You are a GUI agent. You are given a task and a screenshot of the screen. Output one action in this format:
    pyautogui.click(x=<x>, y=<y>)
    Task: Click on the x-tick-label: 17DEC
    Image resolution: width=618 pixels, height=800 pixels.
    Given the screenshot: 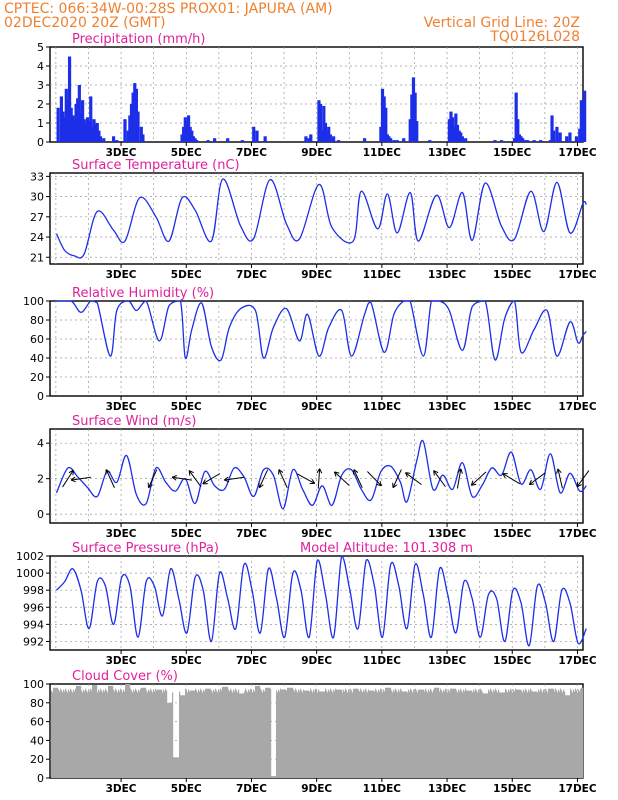 What is the action you would take?
    pyautogui.click(x=577, y=661)
    